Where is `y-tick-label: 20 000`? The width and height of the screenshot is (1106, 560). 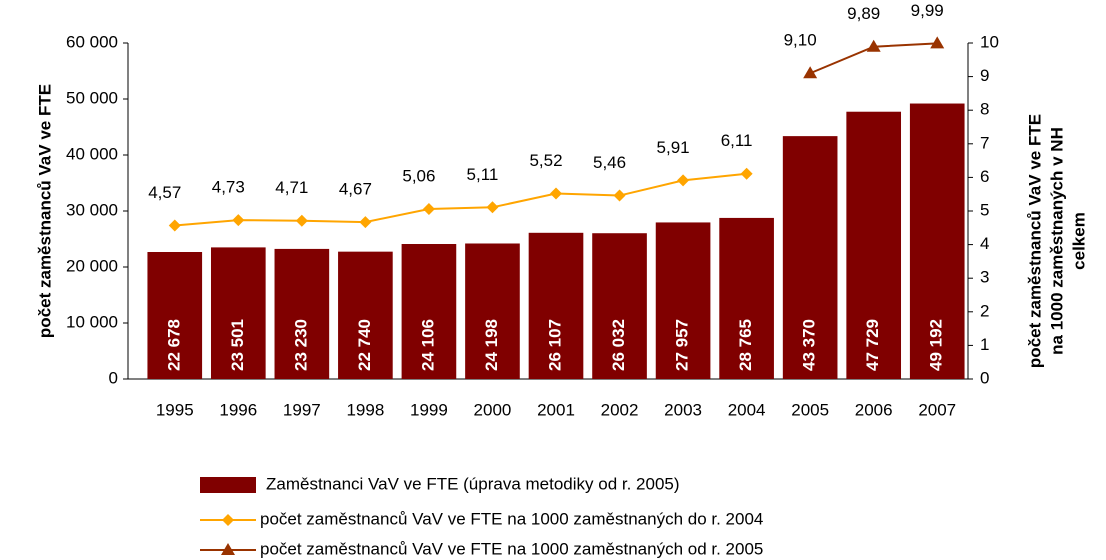
y-tick-label: 20 000 is located at coordinates (92, 265).